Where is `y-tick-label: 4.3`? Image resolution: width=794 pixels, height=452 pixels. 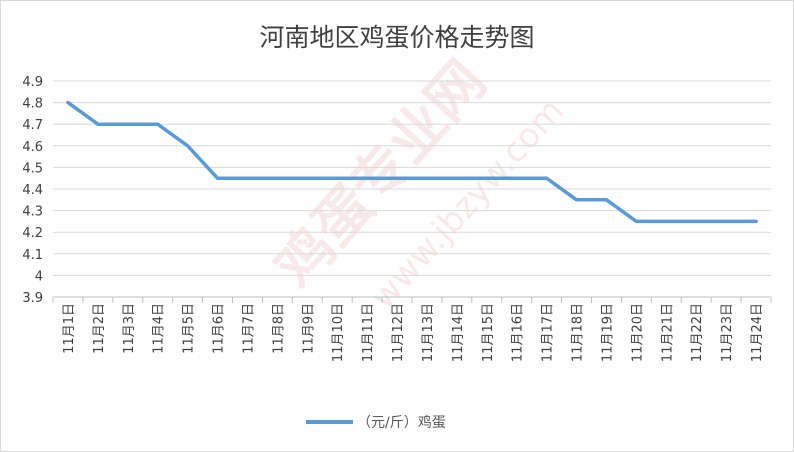 y-tick-label: 4.3 is located at coordinates (32, 212).